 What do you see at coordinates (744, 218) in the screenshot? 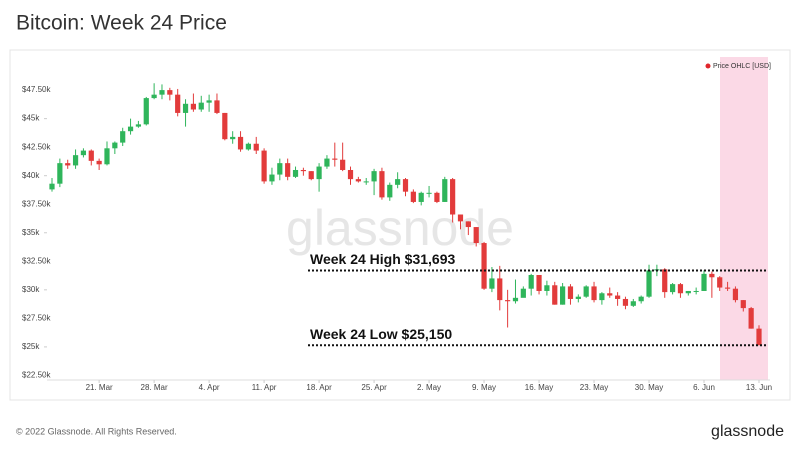
I see `highlight-band` at bounding box center [744, 218].